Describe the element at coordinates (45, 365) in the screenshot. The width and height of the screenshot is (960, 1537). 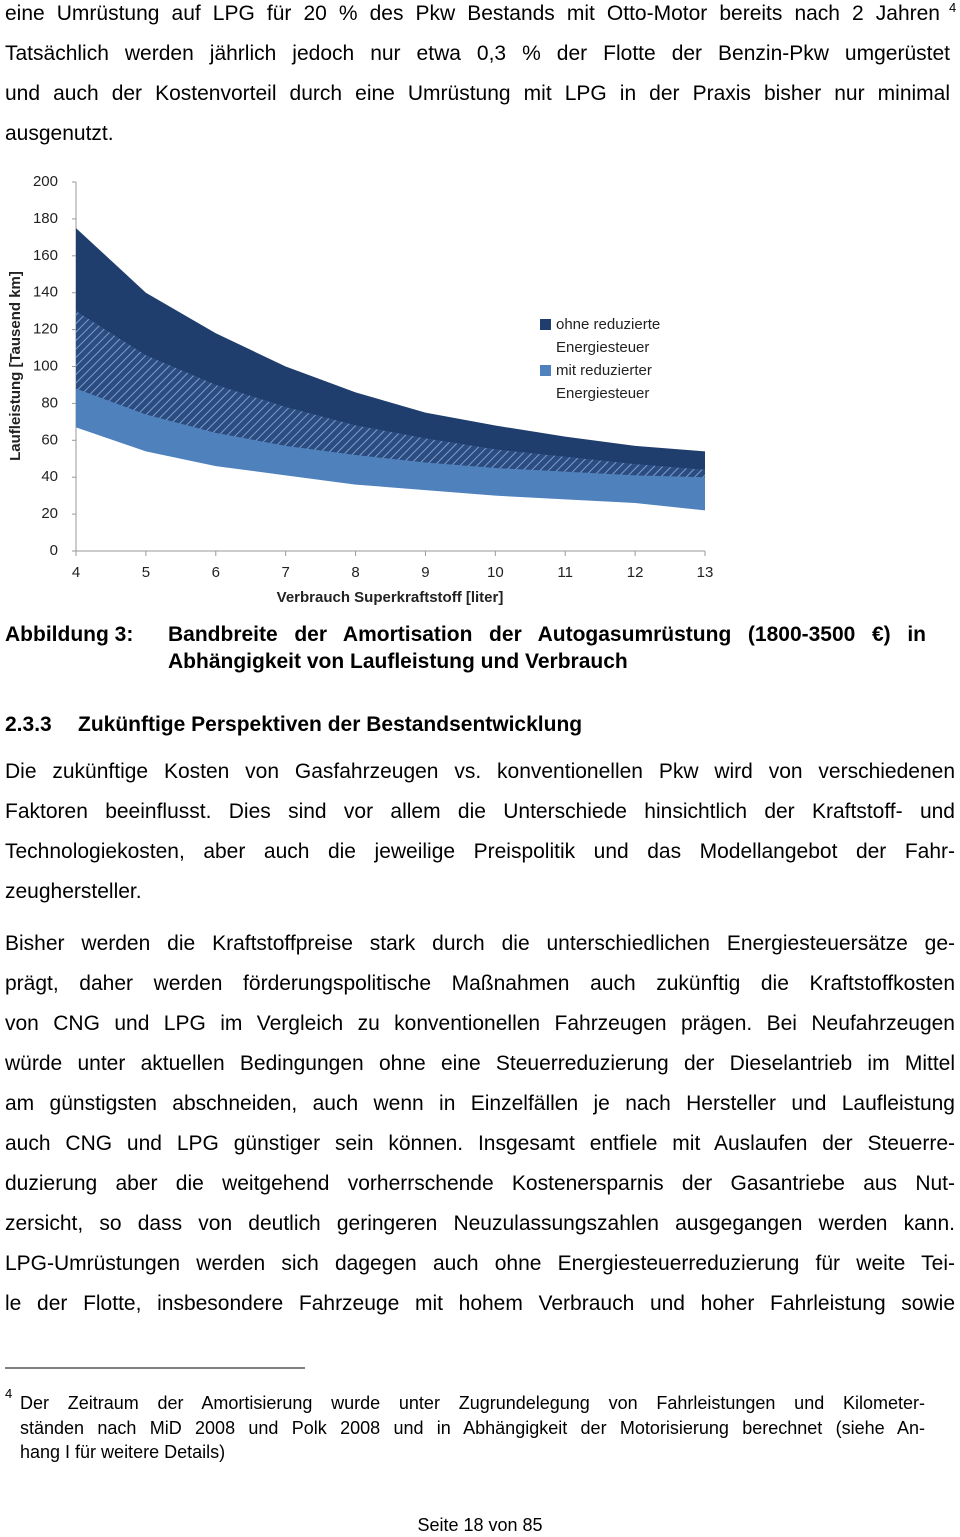
I see `y-tick-label: 100` at that location.